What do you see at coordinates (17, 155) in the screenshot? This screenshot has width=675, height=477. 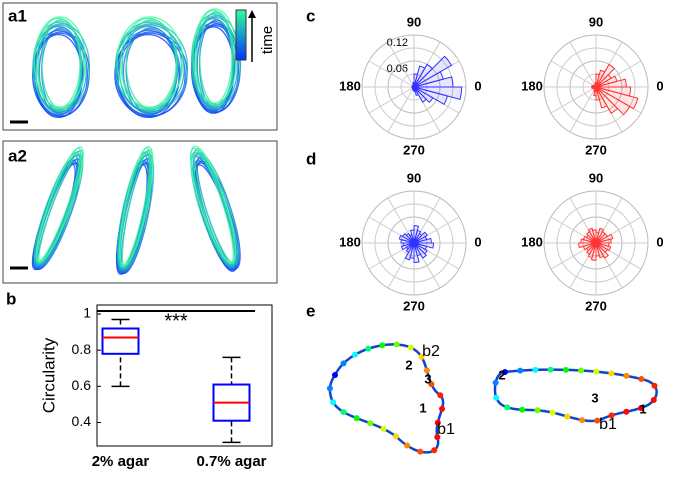 I see `panel-label: a2` at bounding box center [17, 155].